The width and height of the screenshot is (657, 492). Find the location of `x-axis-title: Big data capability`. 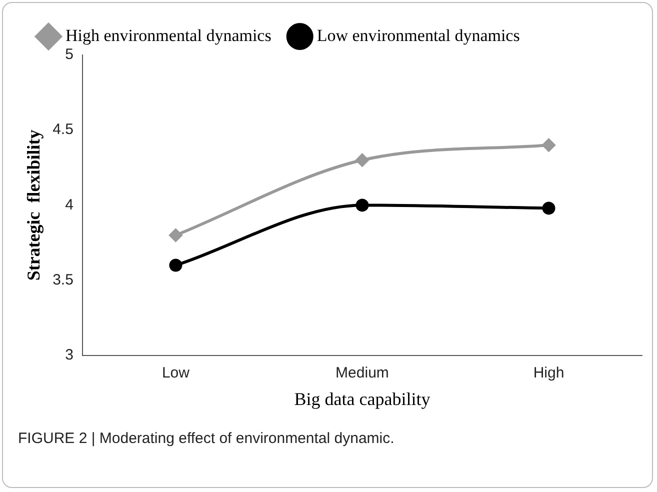

x-axis-title: Big data capability is located at coordinates (362, 398).